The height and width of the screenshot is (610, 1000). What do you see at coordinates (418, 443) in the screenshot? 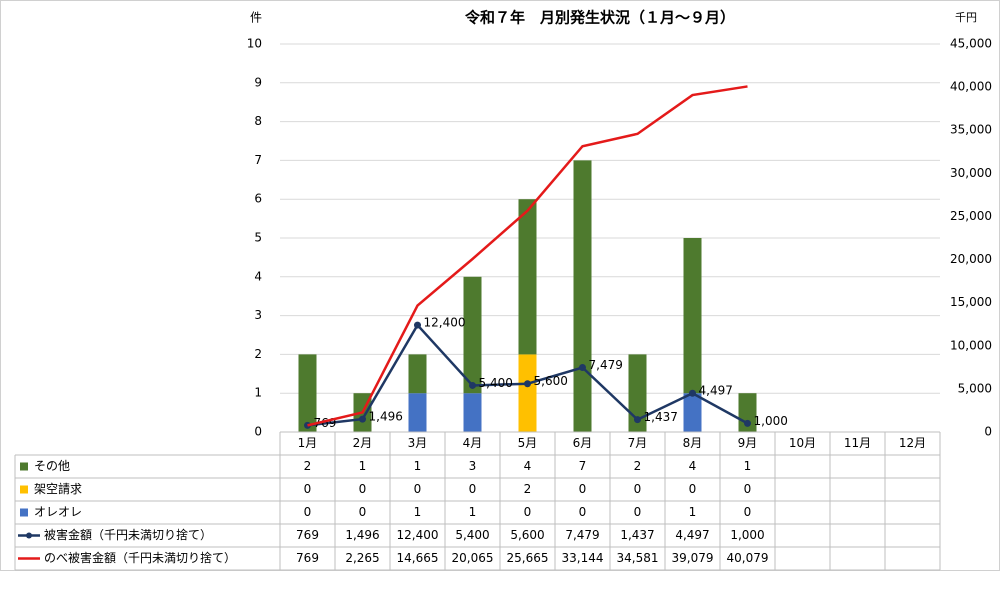
I see `x-tick-label: 3月` at bounding box center [418, 443].